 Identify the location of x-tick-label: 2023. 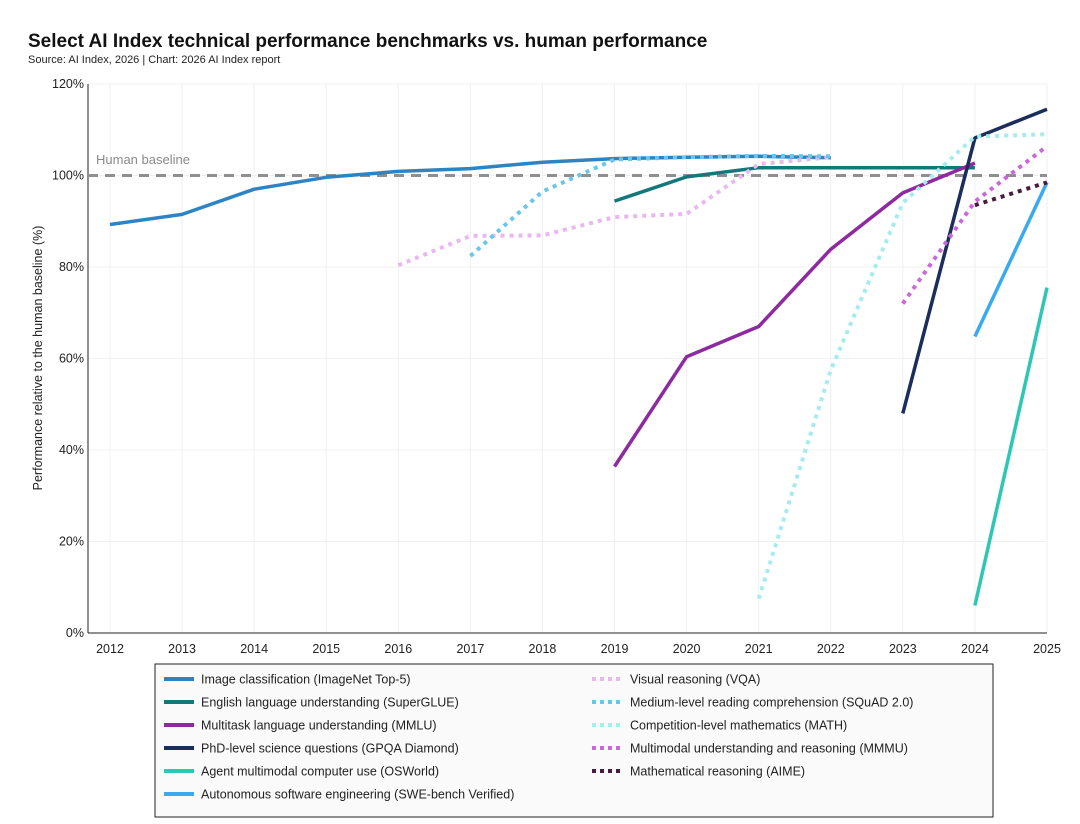
(903, 649).